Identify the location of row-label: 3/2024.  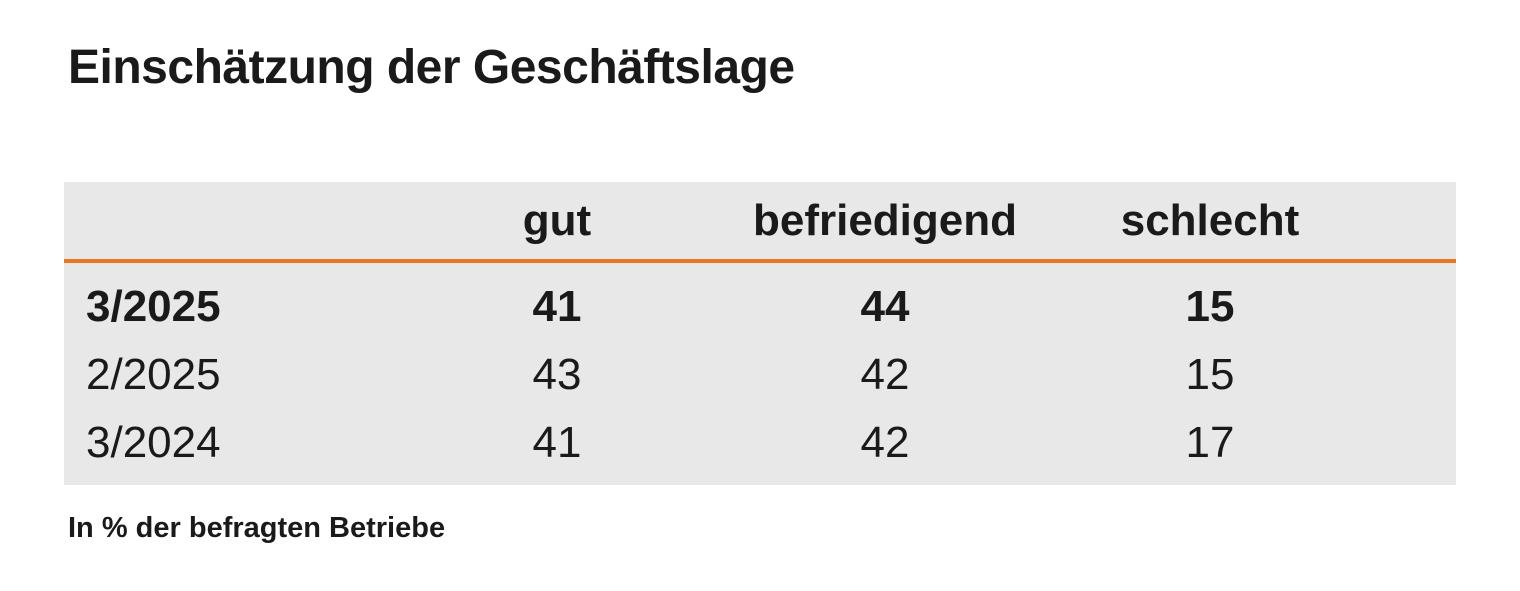
(153, 442).